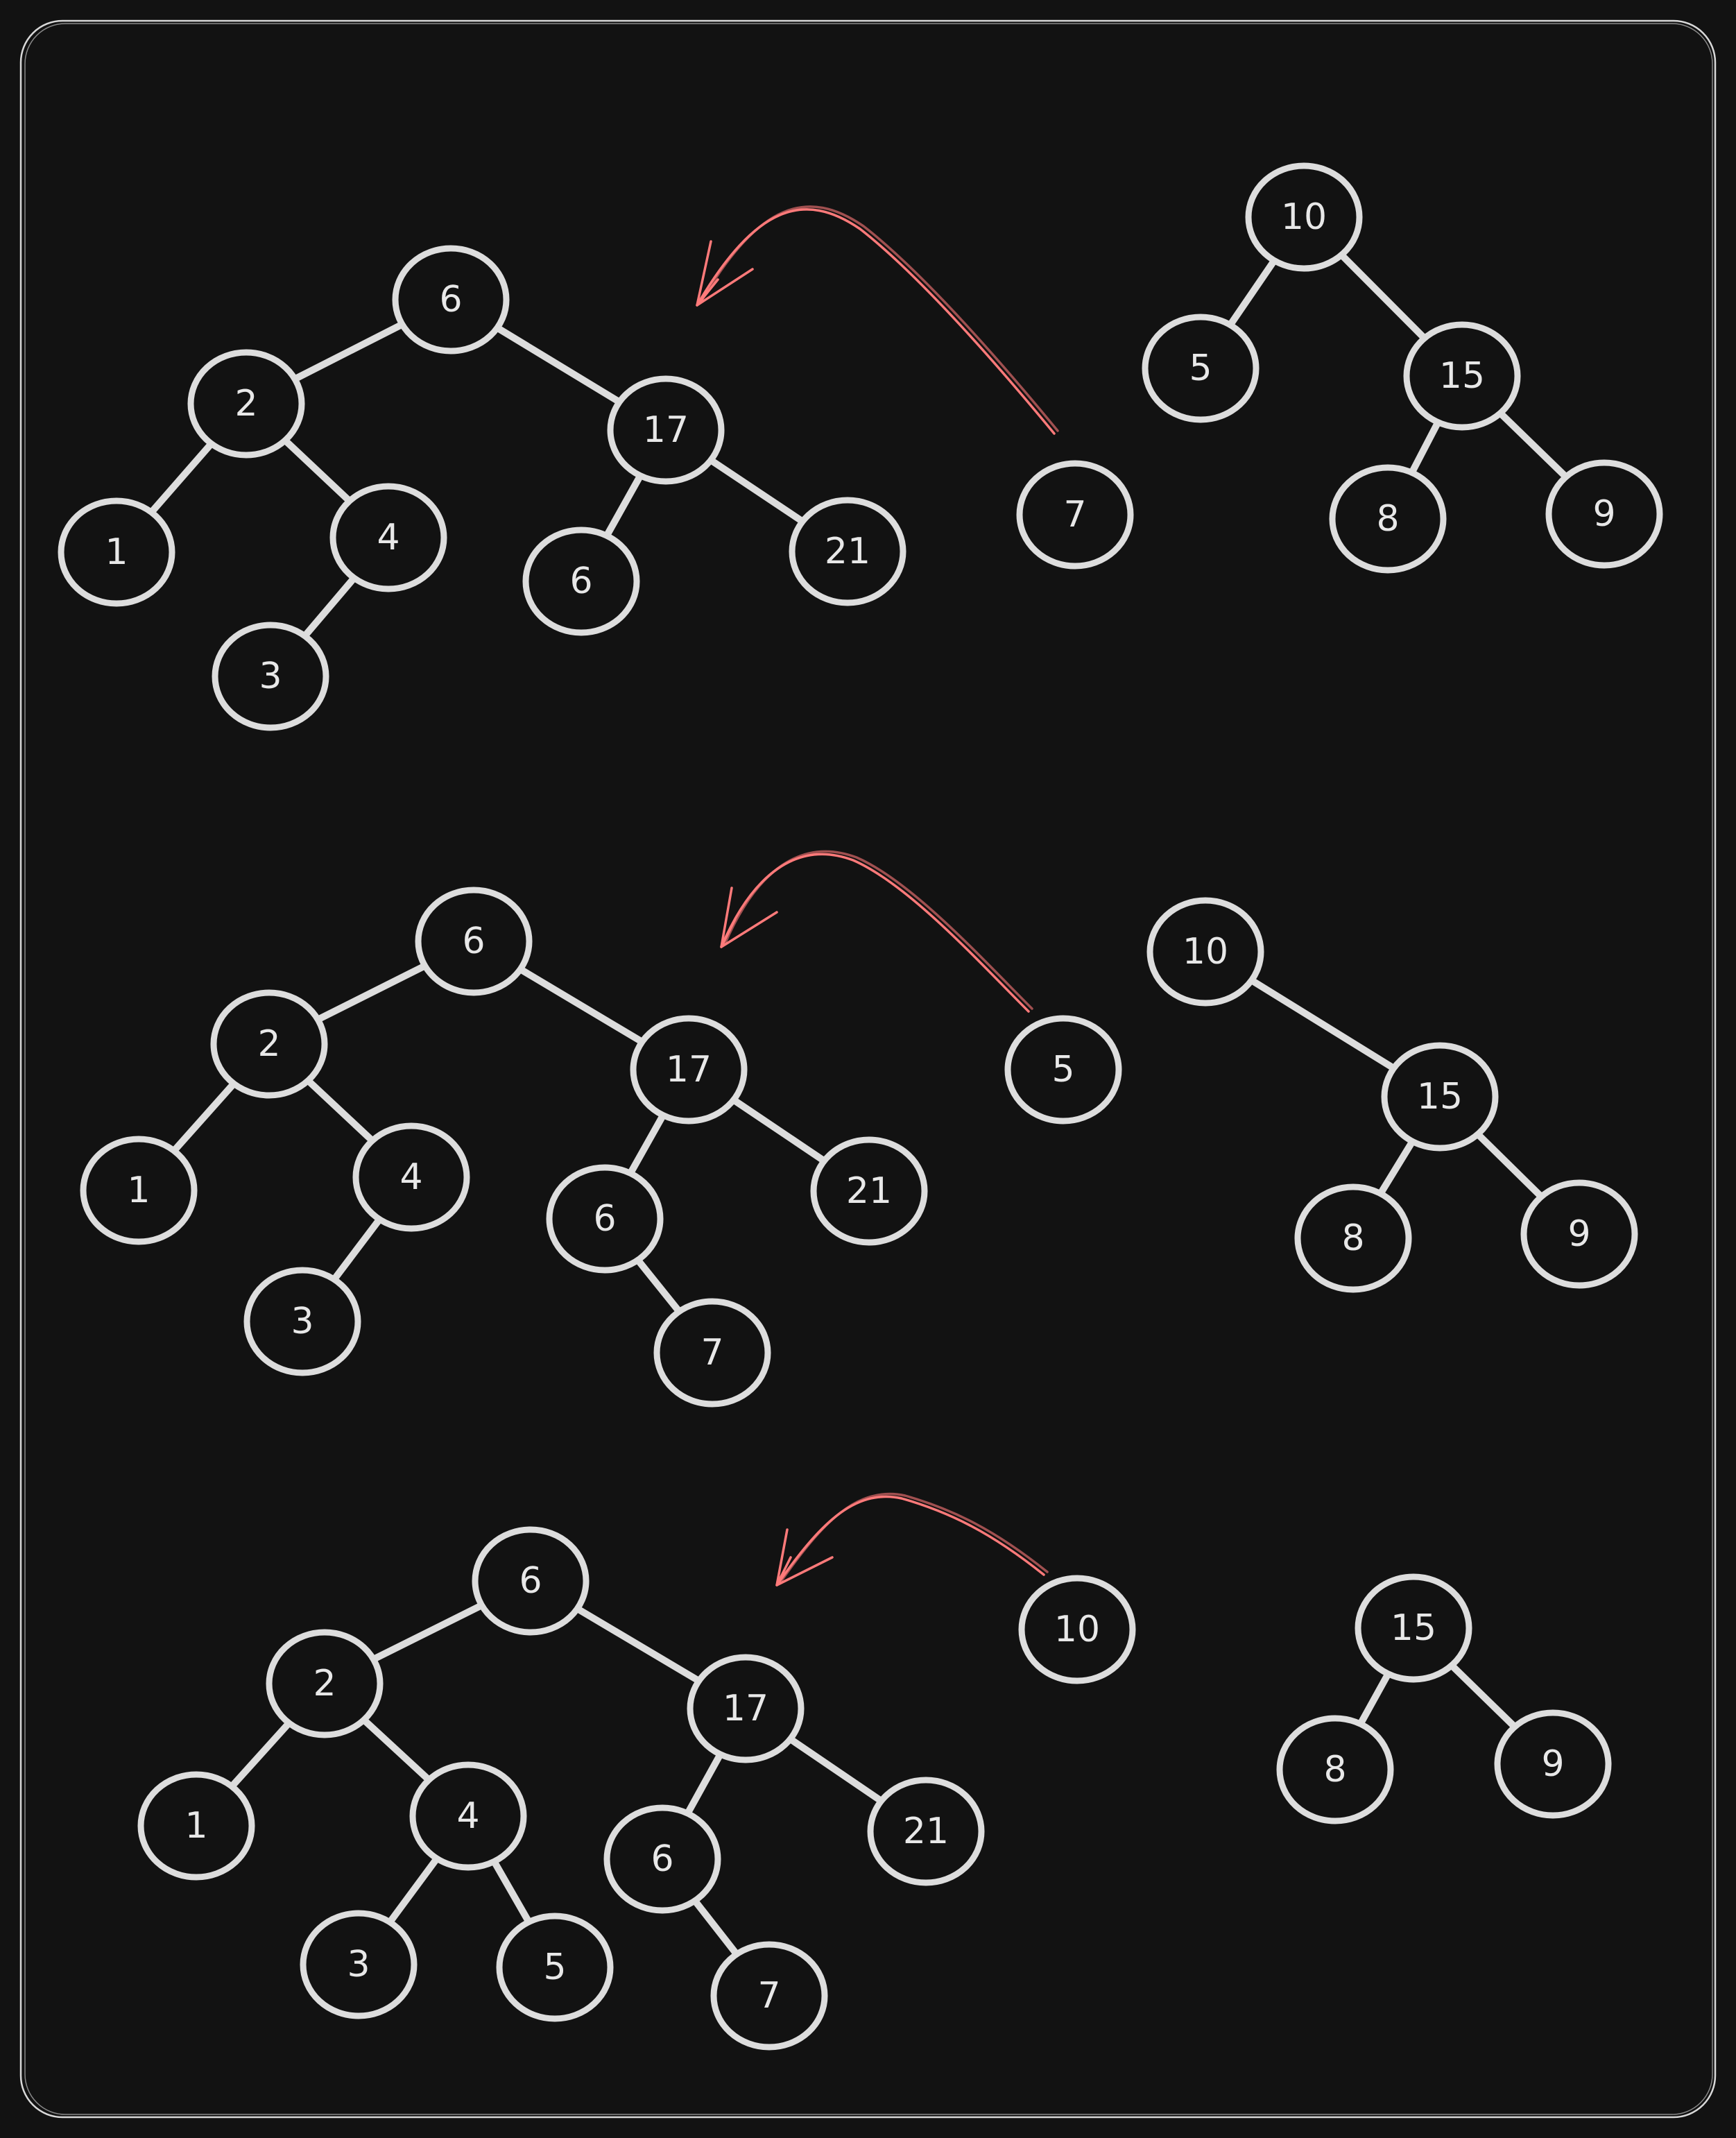 This screenshot has width=1736, height=2138. I want to click on stage-1-right-node: 10, so click(1304, 217).